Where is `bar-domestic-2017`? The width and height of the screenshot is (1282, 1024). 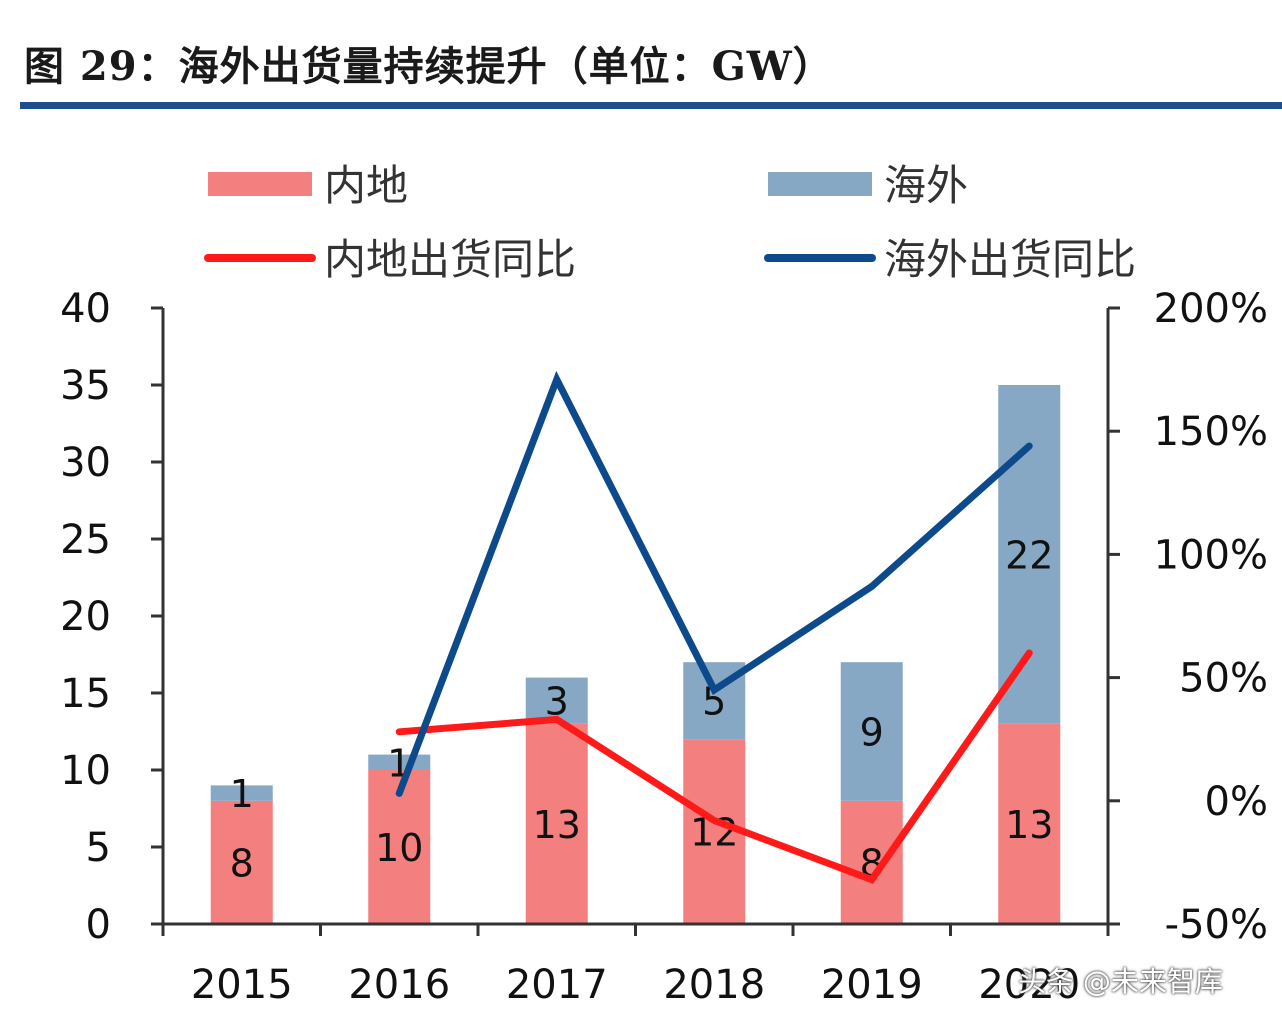
bar-domestic-2017 is located at coordinates (556, 823).